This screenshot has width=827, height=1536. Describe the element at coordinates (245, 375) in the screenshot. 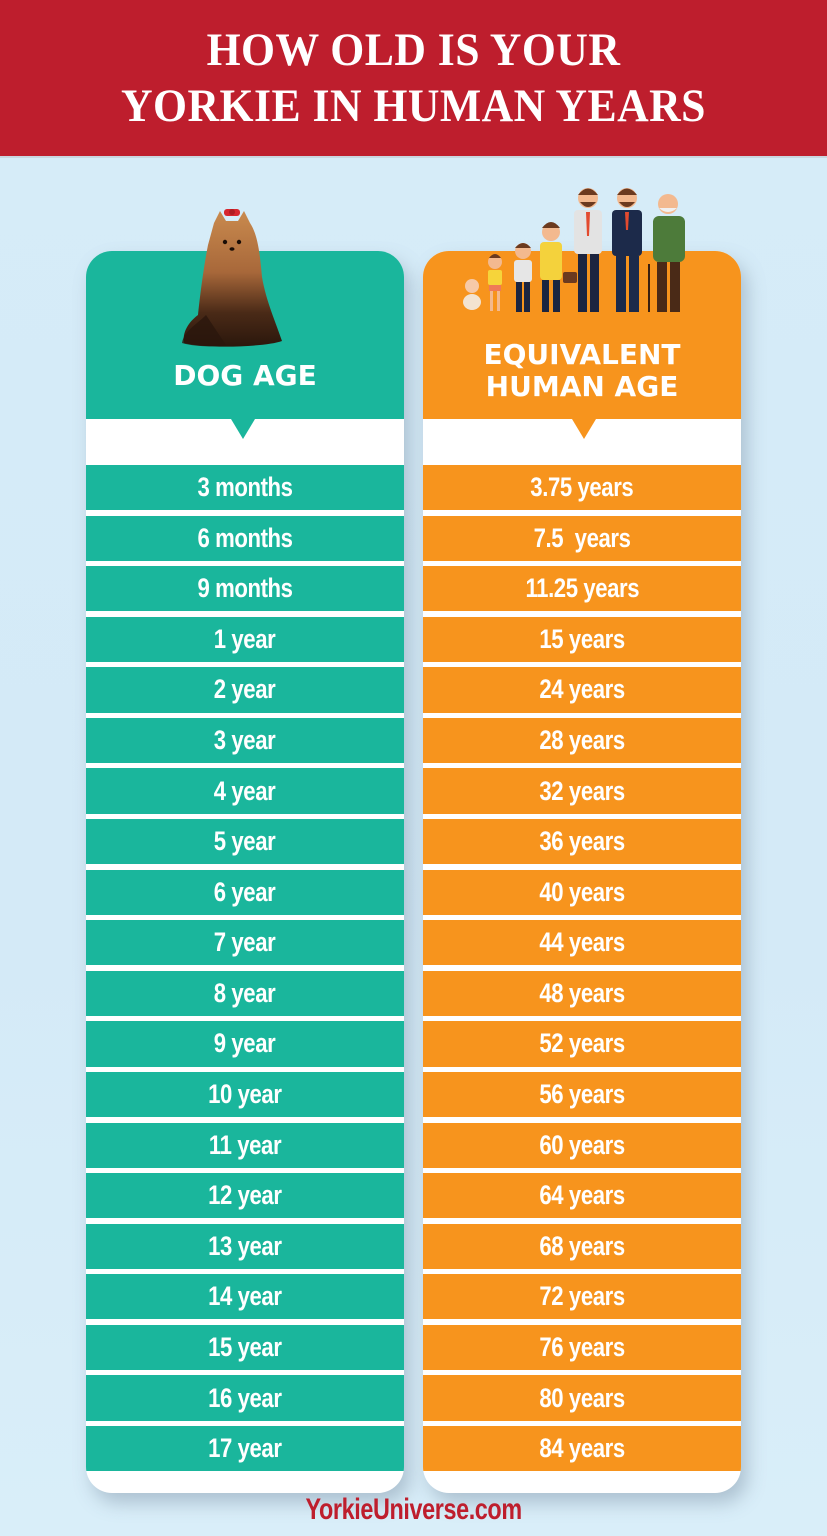

I see `dog-age-title: DOG AGE` at that location.